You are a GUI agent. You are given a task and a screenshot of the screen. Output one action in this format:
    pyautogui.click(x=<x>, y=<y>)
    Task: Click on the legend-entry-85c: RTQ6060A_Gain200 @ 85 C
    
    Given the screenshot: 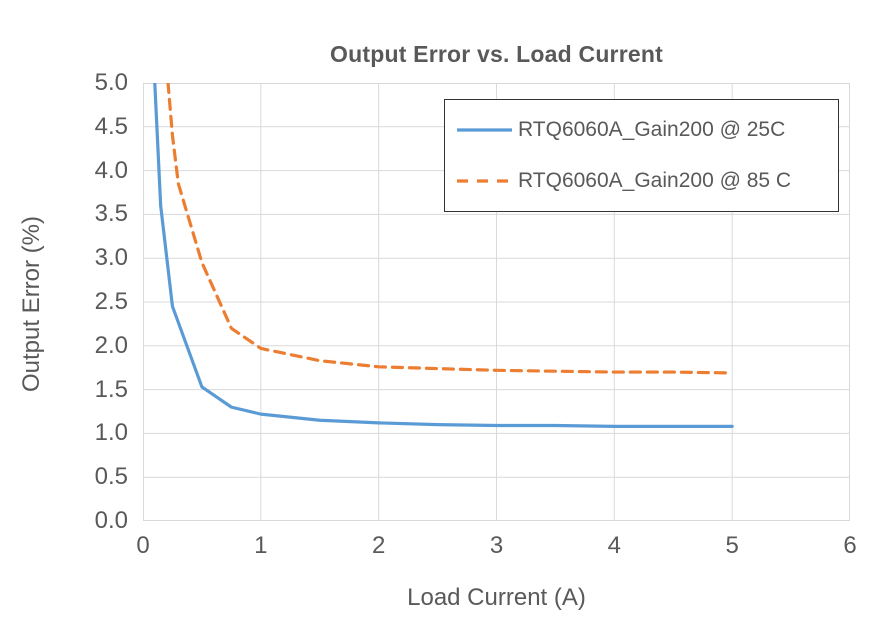 What is the action you would take?
    pyautogui.click(x=641, y=182)
    